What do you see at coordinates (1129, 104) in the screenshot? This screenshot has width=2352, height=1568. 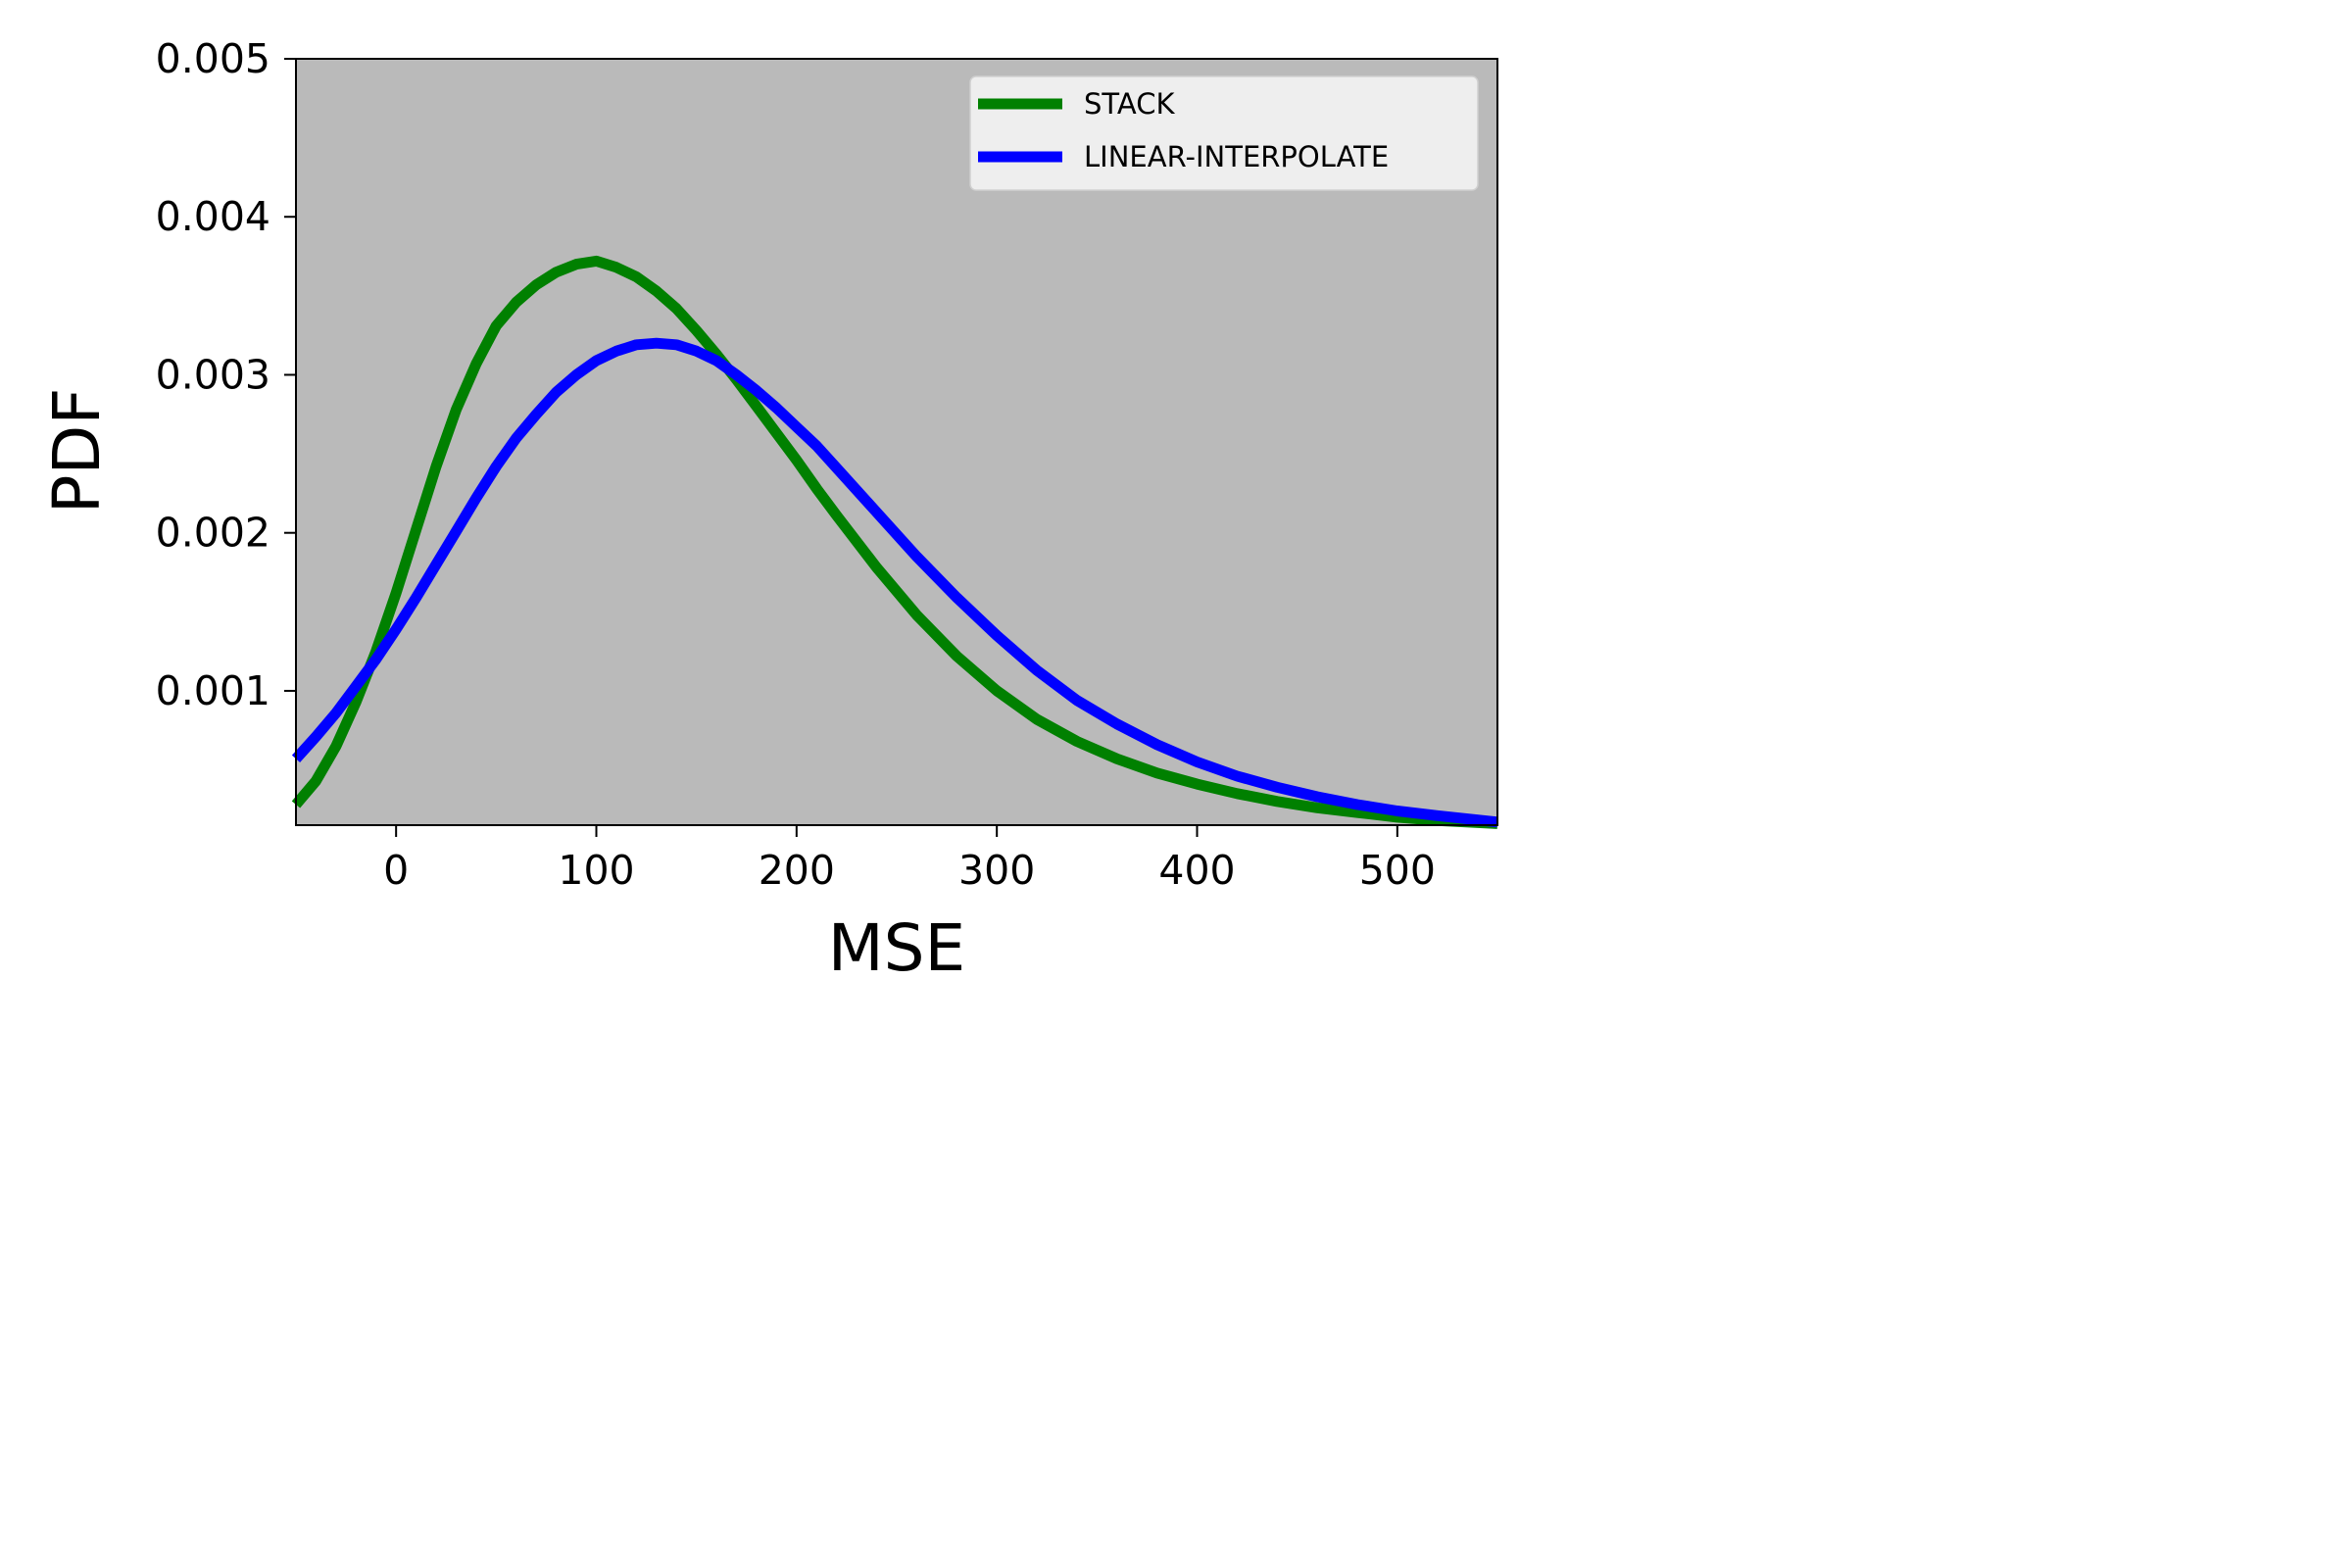 I see `legend-label: STACK` at bounding box center [1129, 104].